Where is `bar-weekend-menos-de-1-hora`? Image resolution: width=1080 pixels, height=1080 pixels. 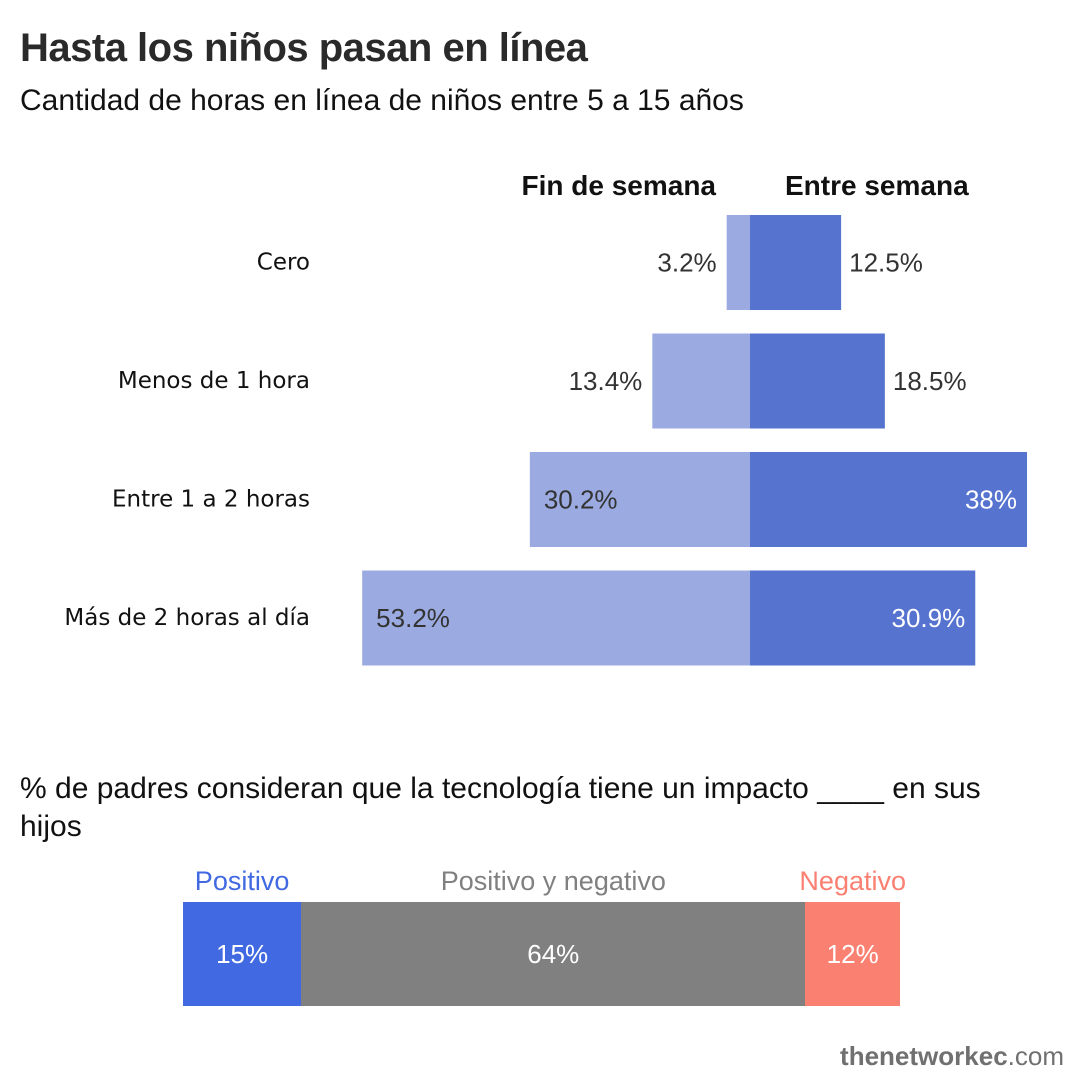 bar-weekend-menos-de-1-hora is located at coordinates (701, 381).